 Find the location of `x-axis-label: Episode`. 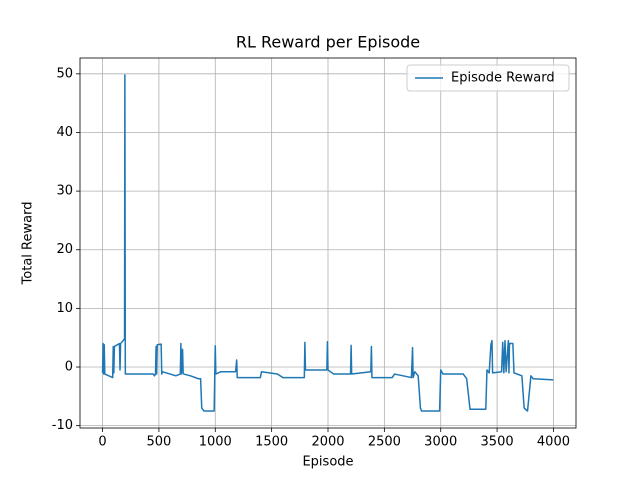

x-axis-label: Episode is located at coordinates (327, 462).